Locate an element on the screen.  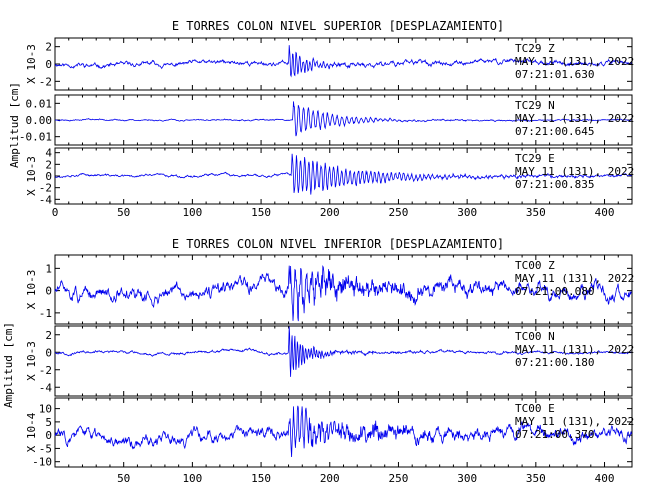
time-label: 07:21:00.645 is located at coordinates (554, 131).